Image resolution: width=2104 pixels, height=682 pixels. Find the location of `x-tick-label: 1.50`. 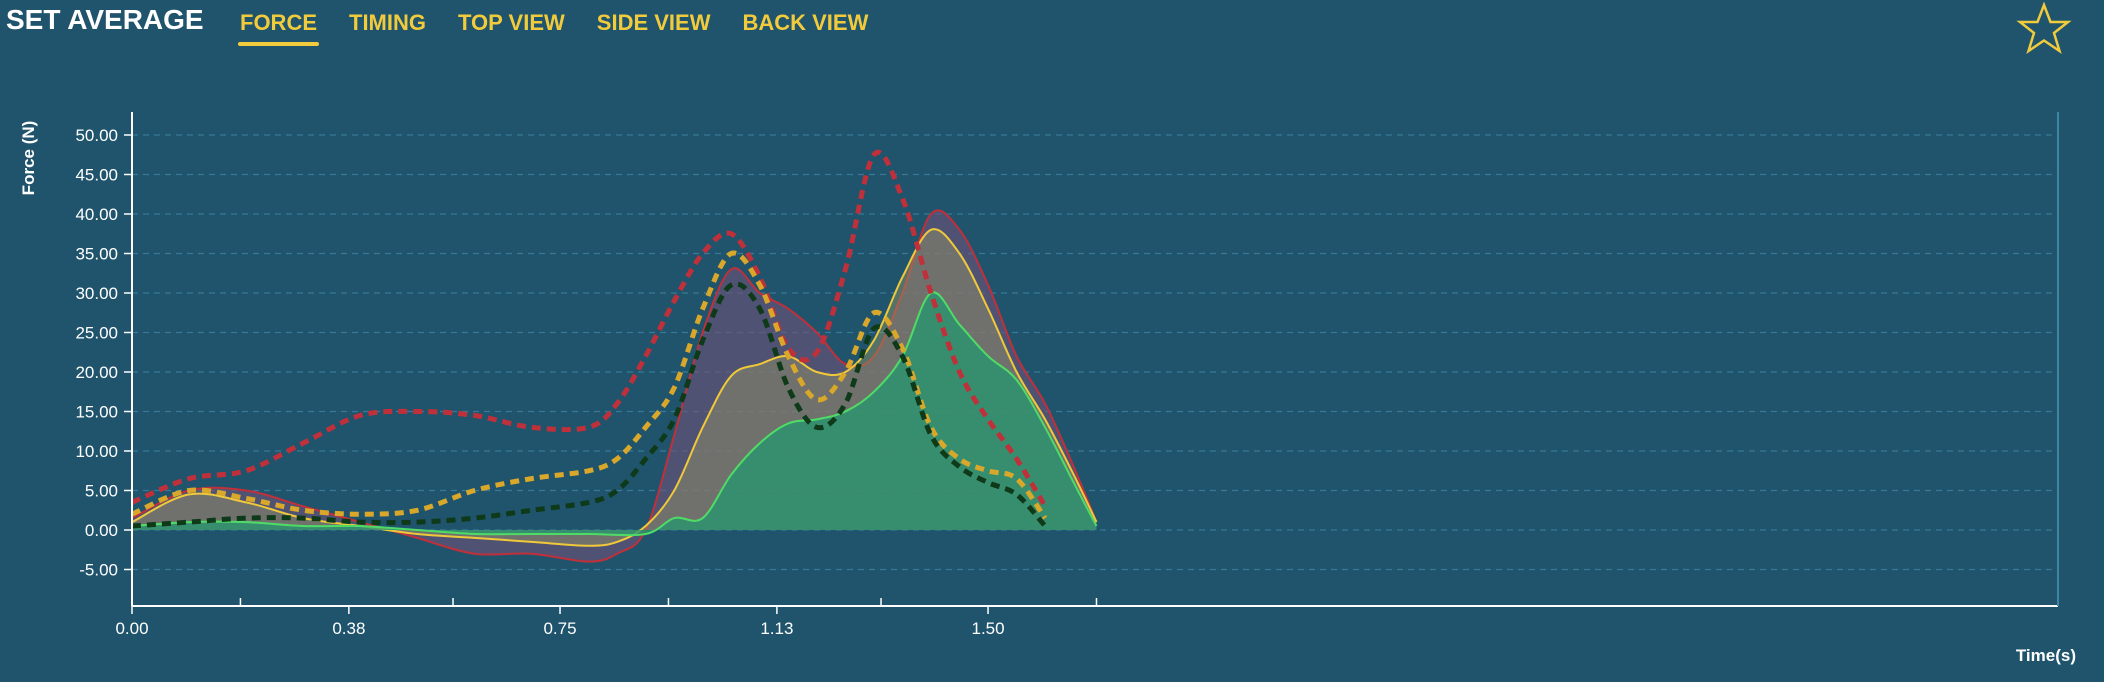

x-tick-label: 1.50 is located at coordinates (988, 628).